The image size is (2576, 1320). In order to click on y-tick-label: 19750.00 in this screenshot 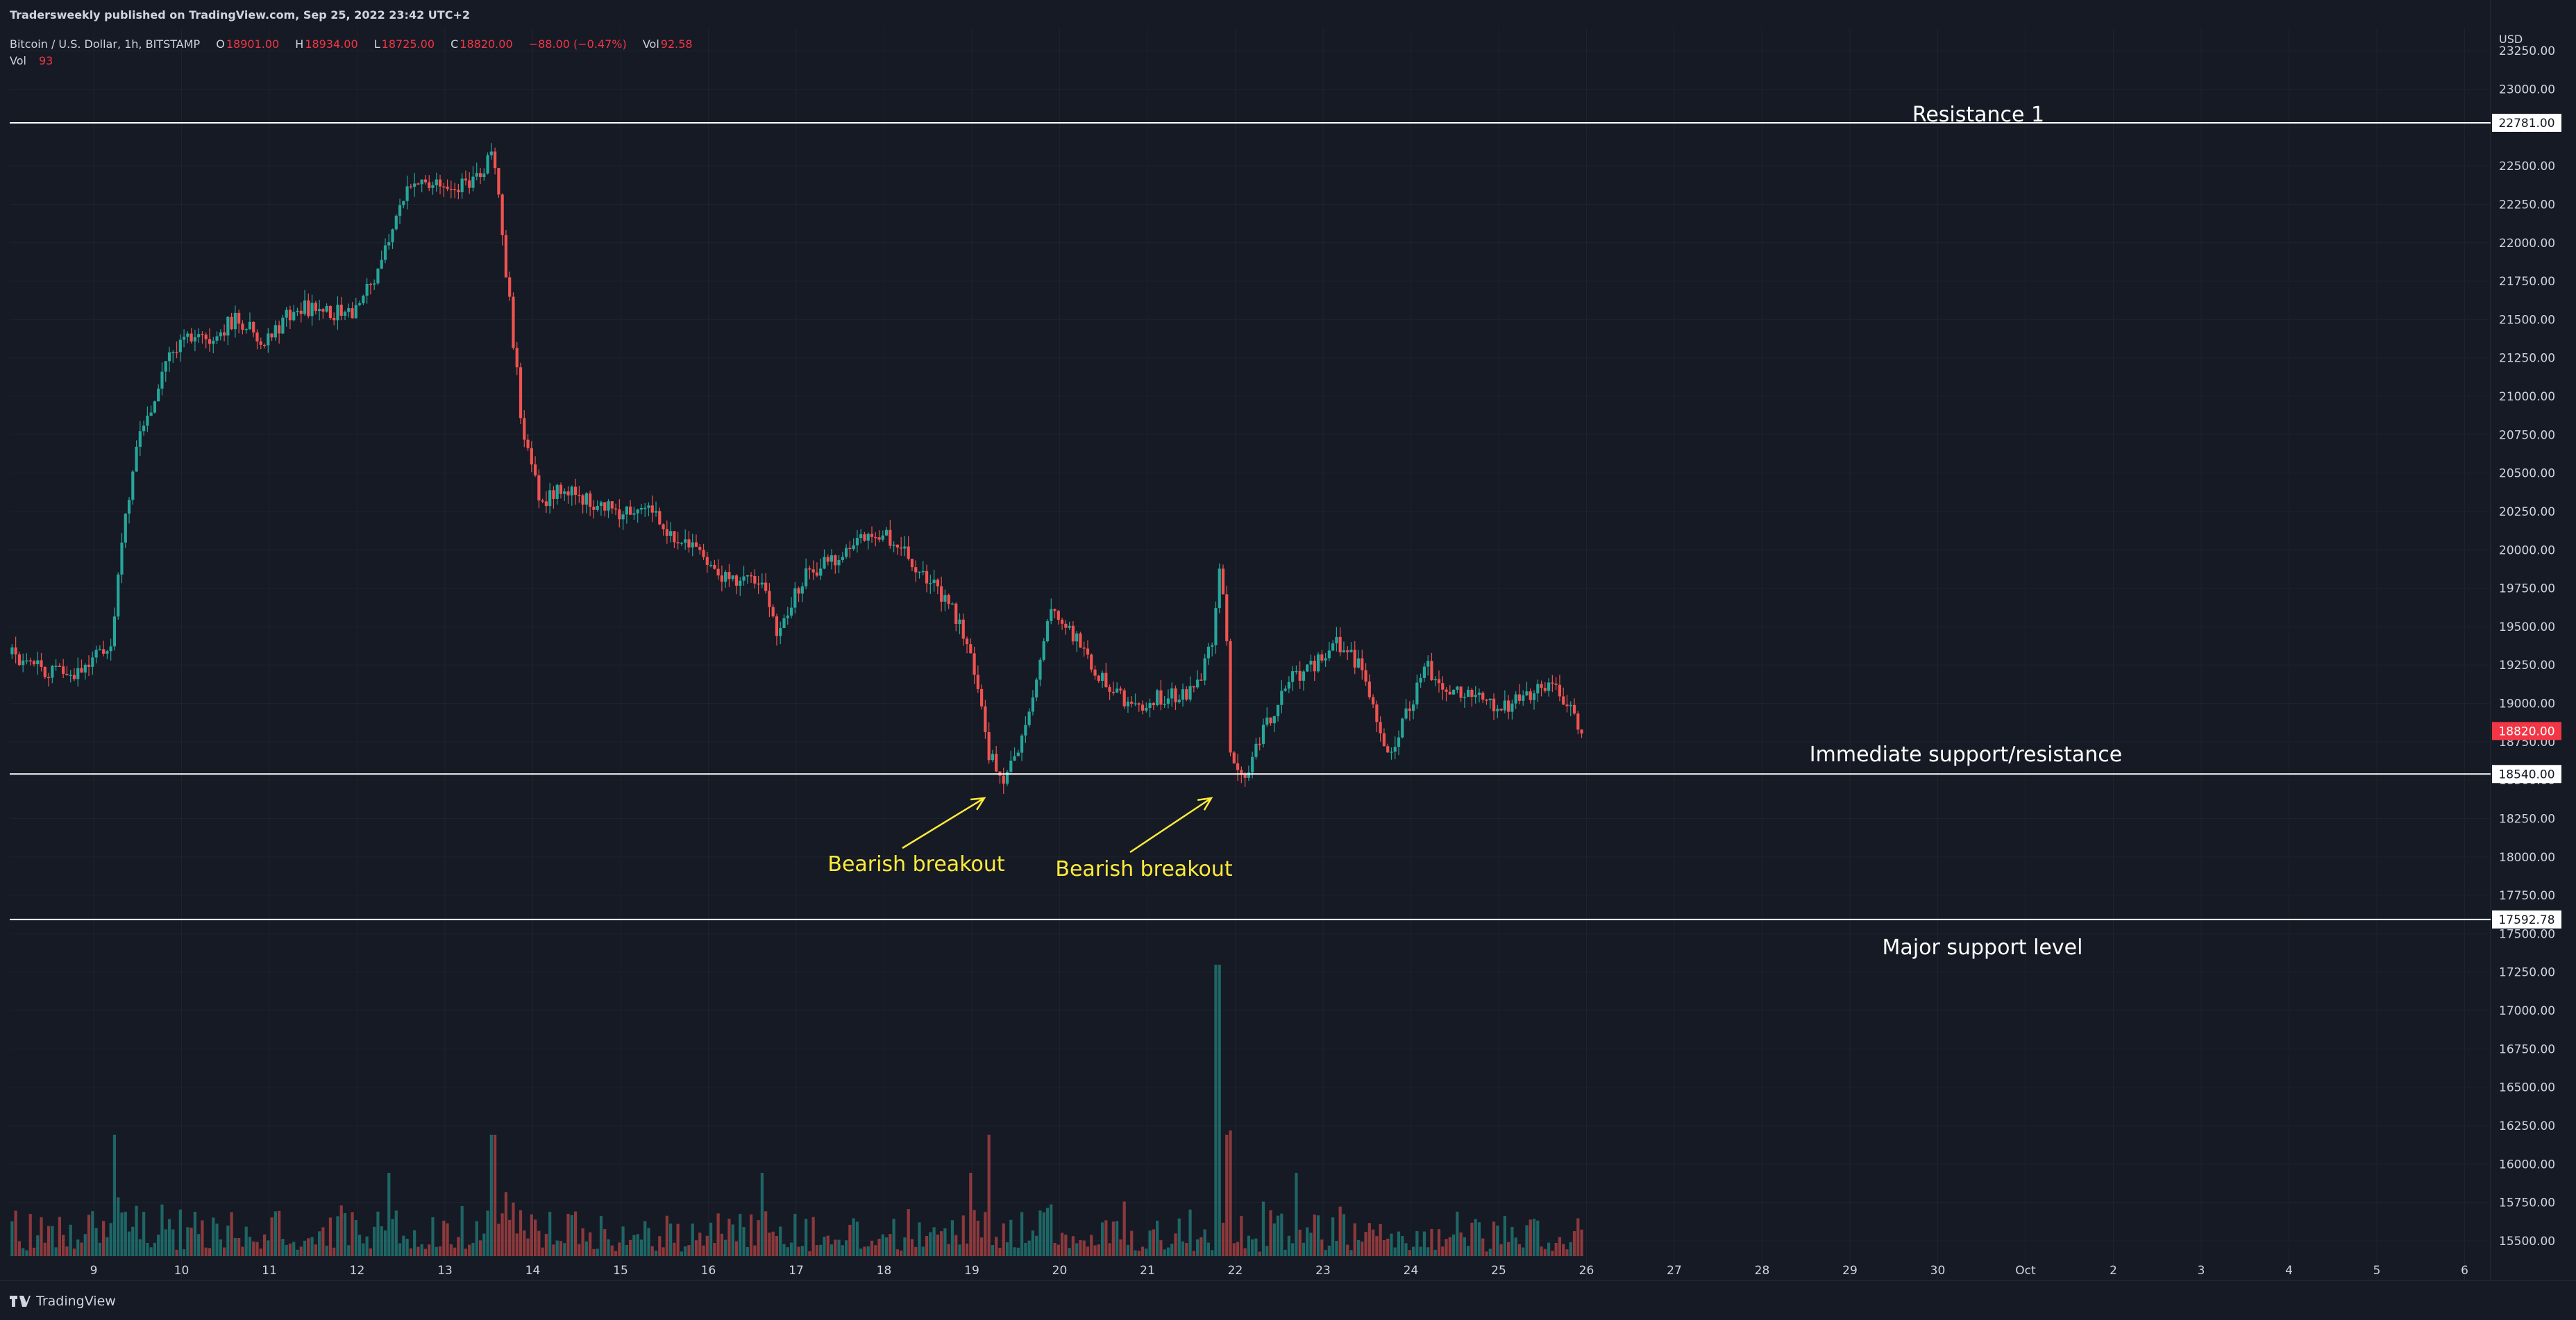, I will do `click(2527, 589)`.